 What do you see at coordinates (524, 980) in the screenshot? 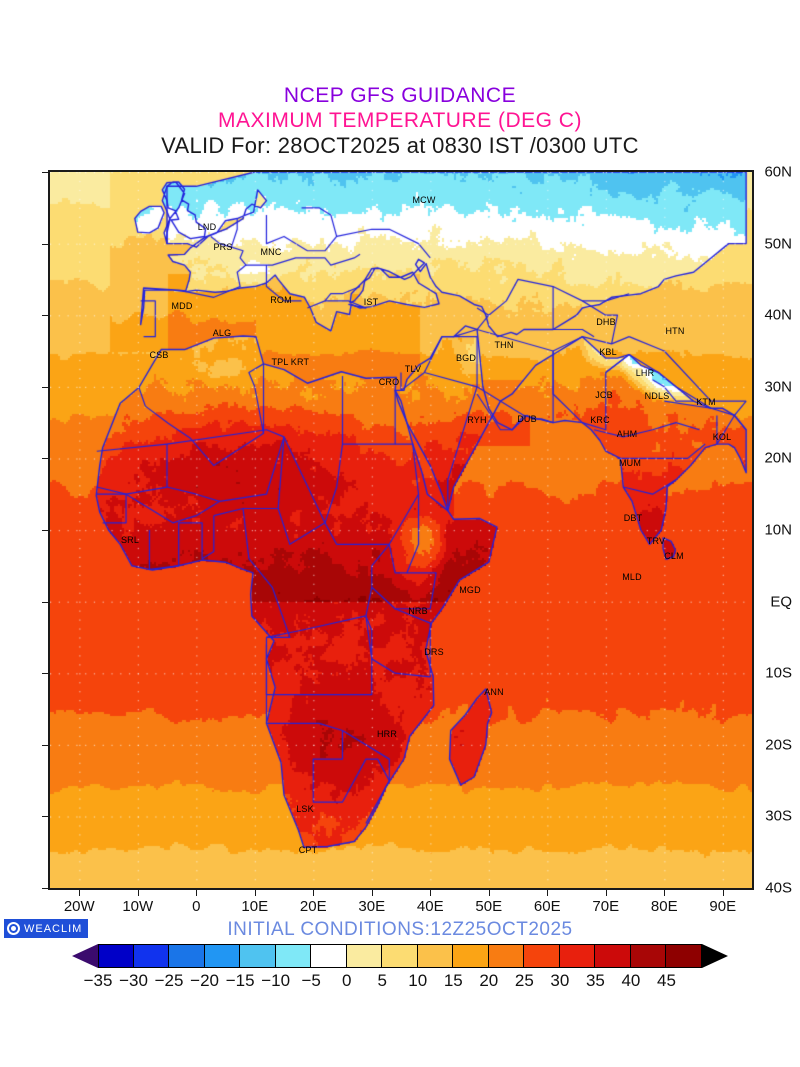
I see `colorbar-tick-label: 25` at bounding box center [524, 980].